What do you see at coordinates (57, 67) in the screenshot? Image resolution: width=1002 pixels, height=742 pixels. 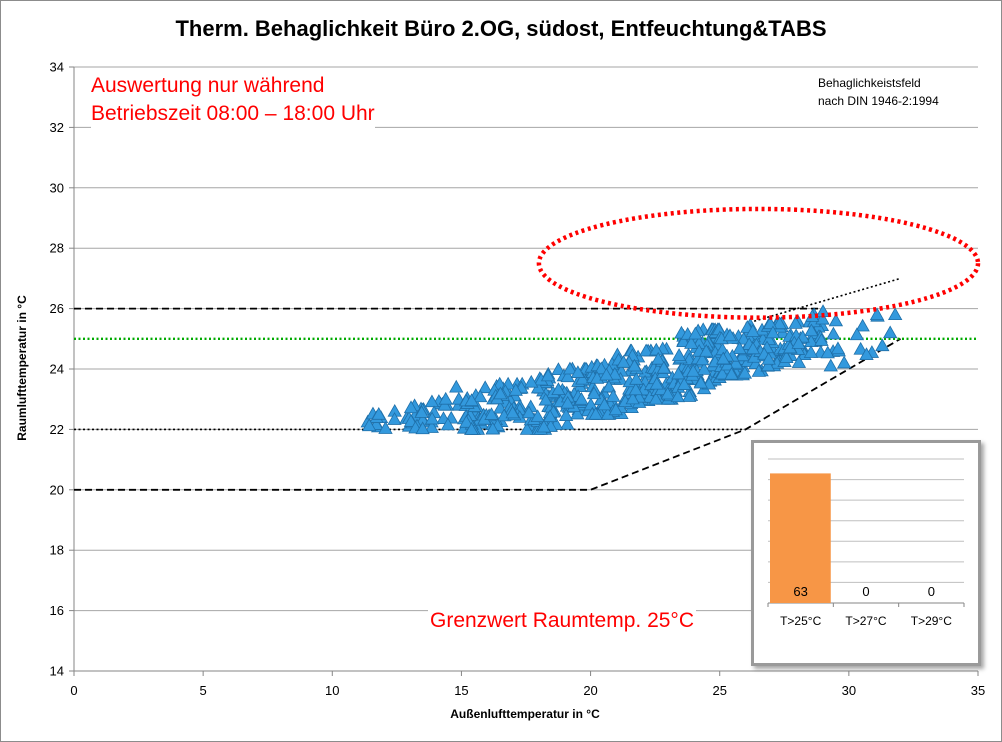 I see `y-tick-label: 34` at bounding box center [57, 67].